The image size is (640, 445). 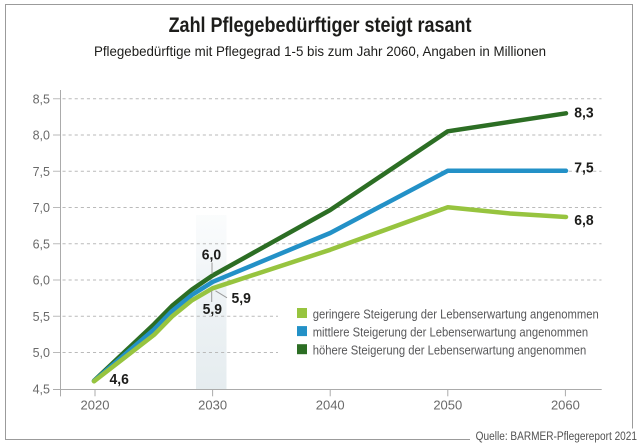 What do you see at coordinates (320, 26) in the screenshot?
I see `svg-text:Zahl Pflegebedürftiger steigt: Zahl Pflegebedürftiger steigt rasant` at bounding box center [320, 26].